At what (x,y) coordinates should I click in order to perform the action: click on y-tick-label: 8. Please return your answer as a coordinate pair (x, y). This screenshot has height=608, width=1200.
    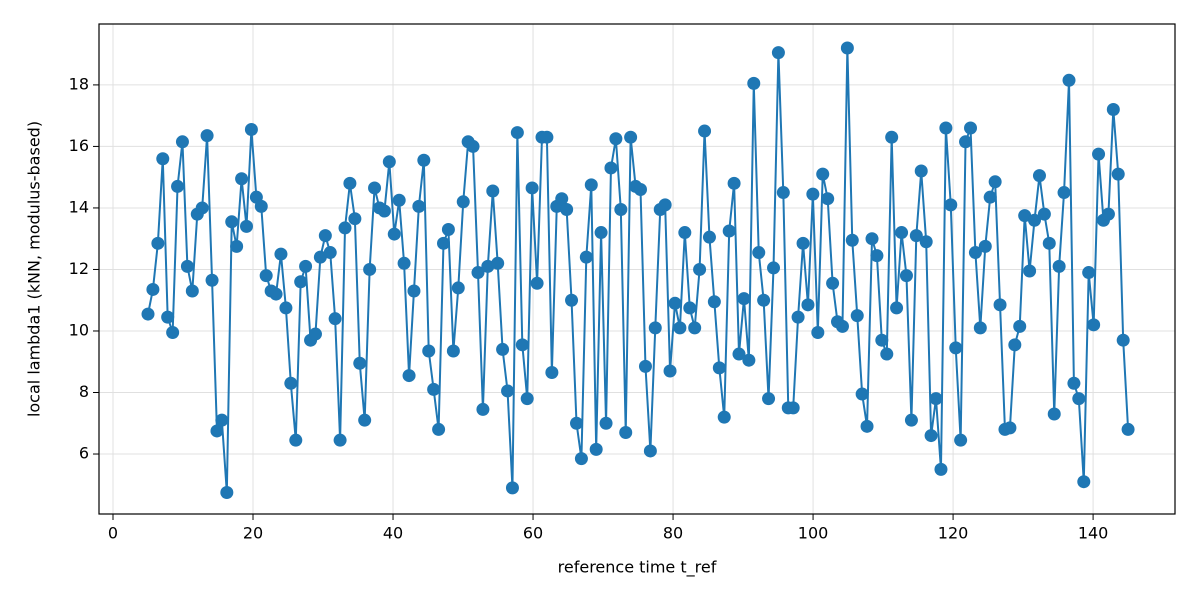
    Looking at the image, I should click on (84, 391).